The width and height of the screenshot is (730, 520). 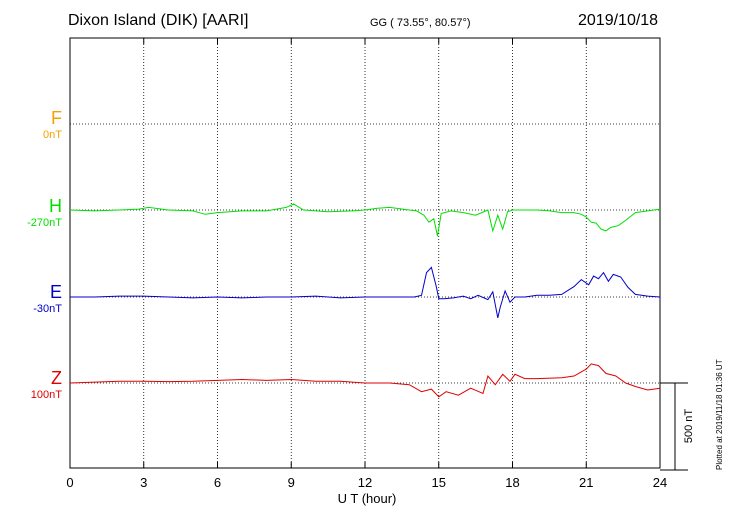 What do you see at coordinates (42, 298) in the screenshot?
I see `component-label-e: E -30nT` at bounding box center [42, 298].